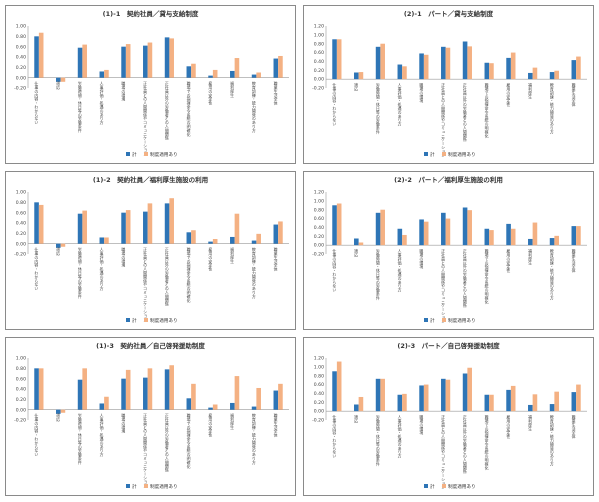 The height and width of the screenshot is (502, 599). Describe the element at coordinates (334, 270) in the screenshot. I see `category-label: 仕事の内容・わからない` at that location.